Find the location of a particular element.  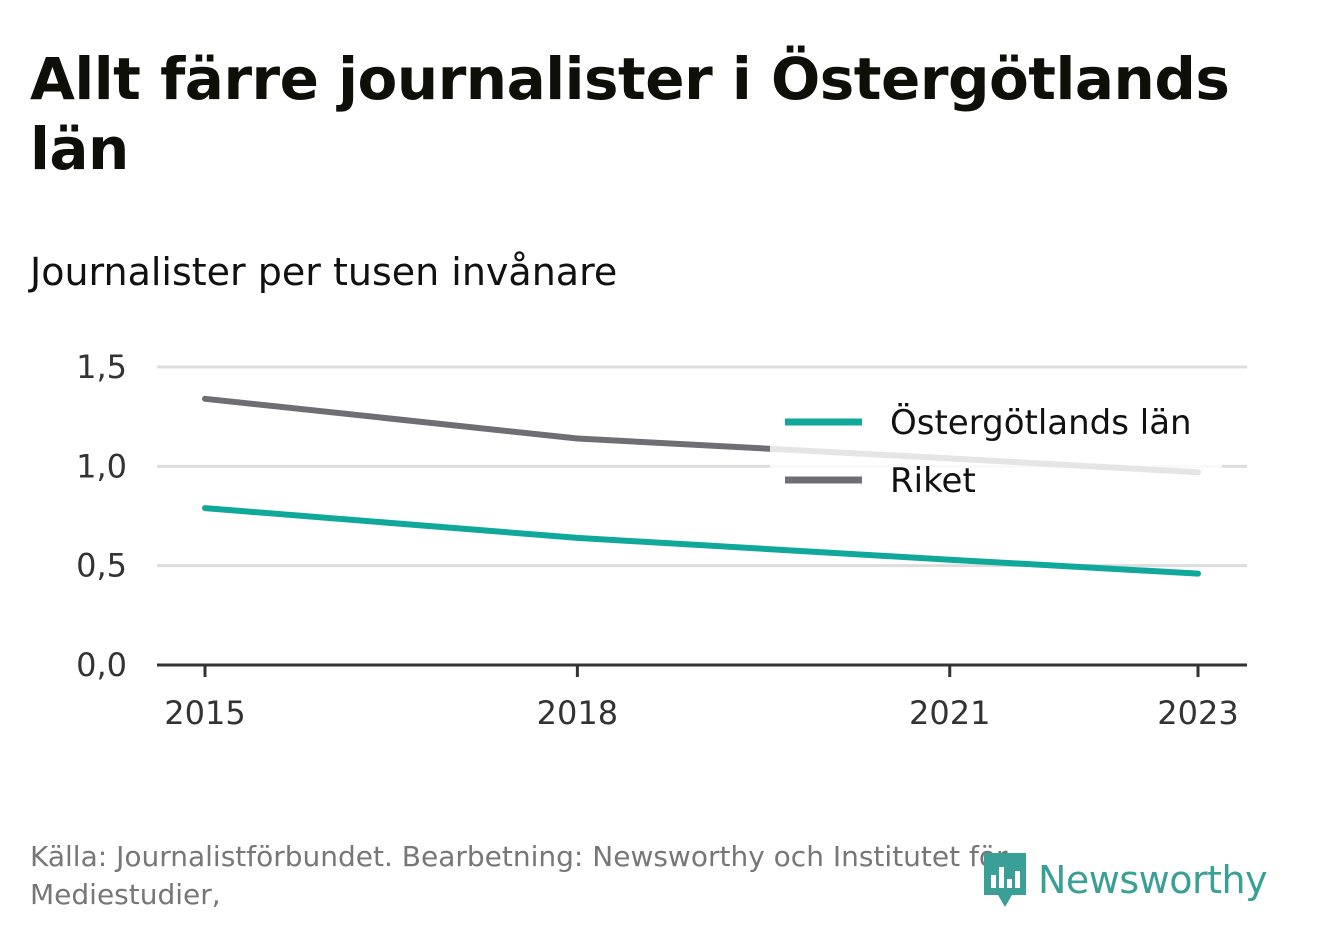

y-tick-label: 0,0 is located at coordinates (101, 665).